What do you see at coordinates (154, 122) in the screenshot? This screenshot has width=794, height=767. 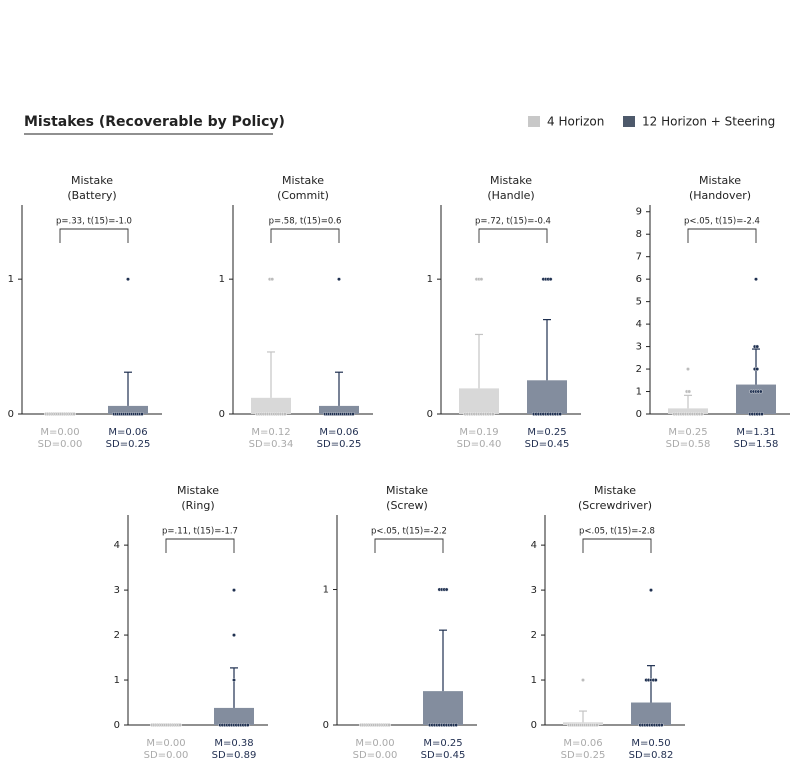 I see `figure-title: Mistakes (Recoverable by Policy)` at bounding box center [154, 122].